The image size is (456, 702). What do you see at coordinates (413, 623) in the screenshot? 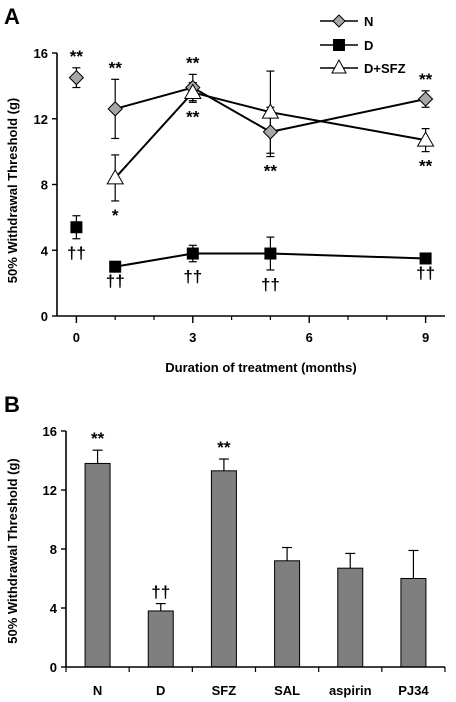
I see `bar-pj34` at bounding box center [413, 623].